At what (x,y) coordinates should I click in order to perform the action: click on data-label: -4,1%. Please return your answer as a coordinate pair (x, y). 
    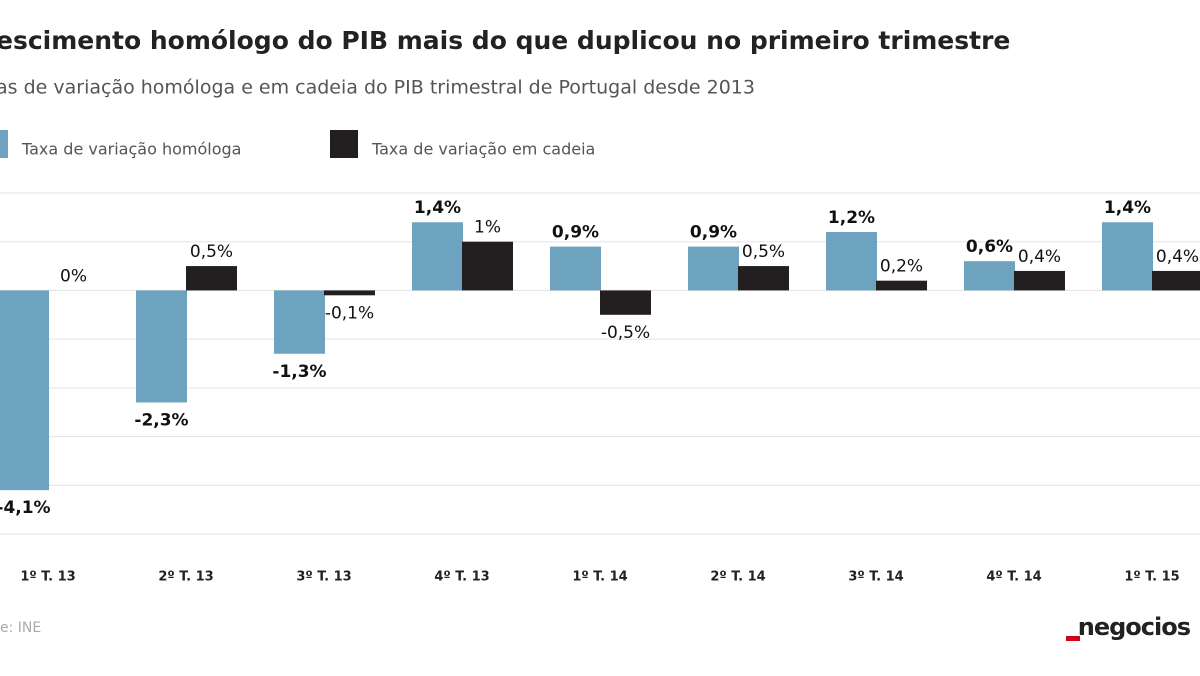
    Looking at the image, I should click on (25, 508).